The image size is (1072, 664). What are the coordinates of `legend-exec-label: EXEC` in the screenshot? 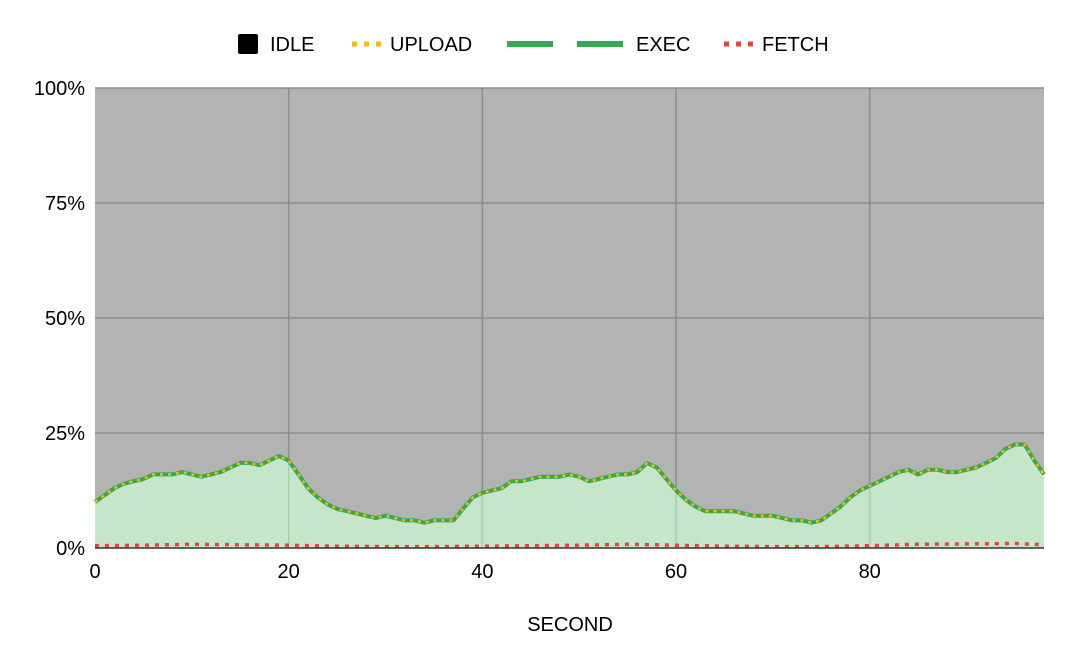 It's located at (663, 45).